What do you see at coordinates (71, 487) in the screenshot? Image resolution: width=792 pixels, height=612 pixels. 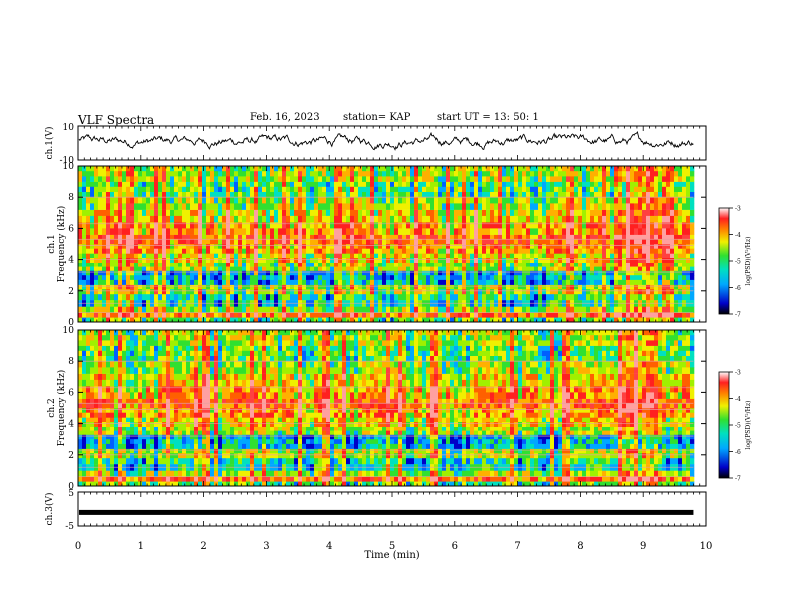 I see `ch2-spectrogram-ytick-label: 0` at bounding box center [71, 487].